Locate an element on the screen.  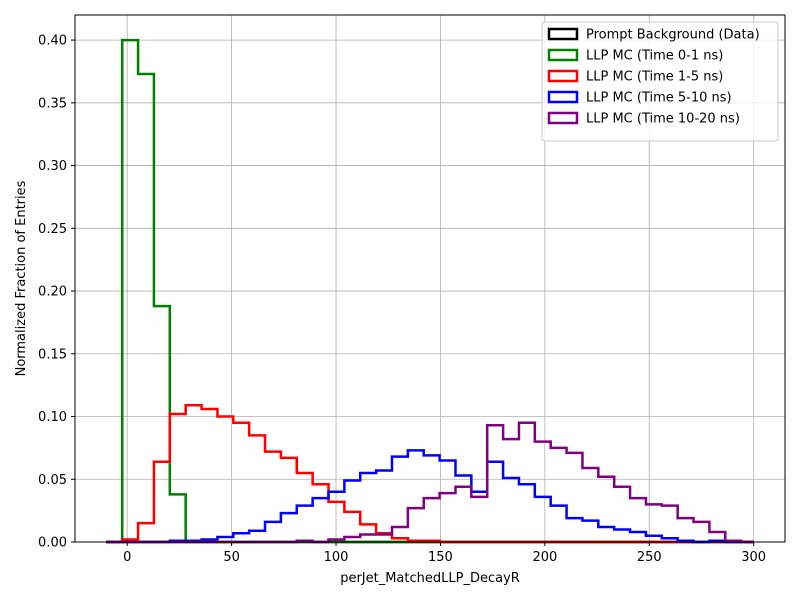
legend-item: LLP MC (Time 1-5 ns) is located at coordinates (635, 77).